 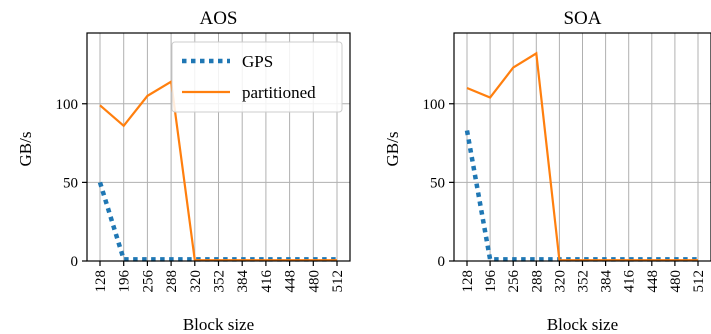 I want to click on chart-title: SOA, so click(x=582, y=18).